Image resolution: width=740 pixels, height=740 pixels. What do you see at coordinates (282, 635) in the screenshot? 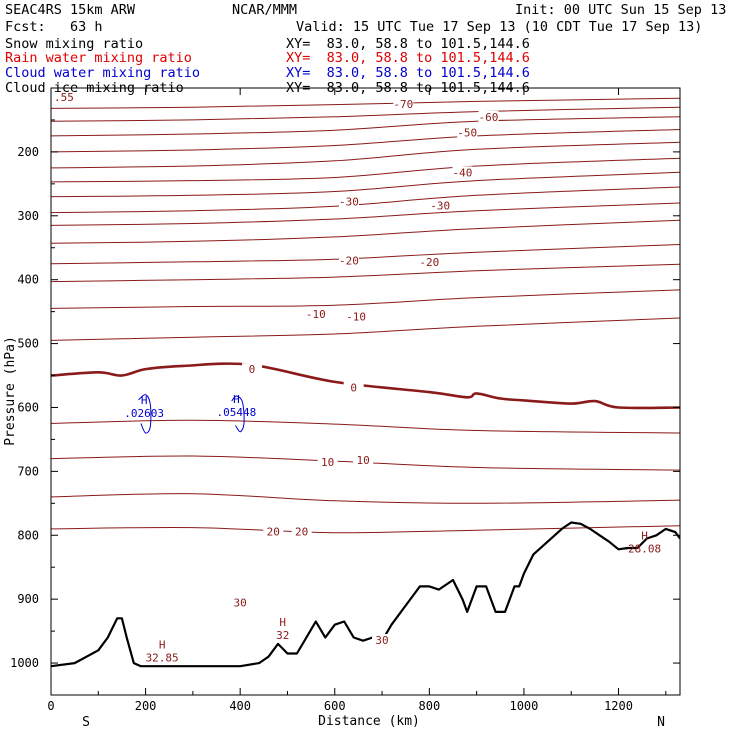
I see `extremum-value: 32` at bounding box center [282, 635].